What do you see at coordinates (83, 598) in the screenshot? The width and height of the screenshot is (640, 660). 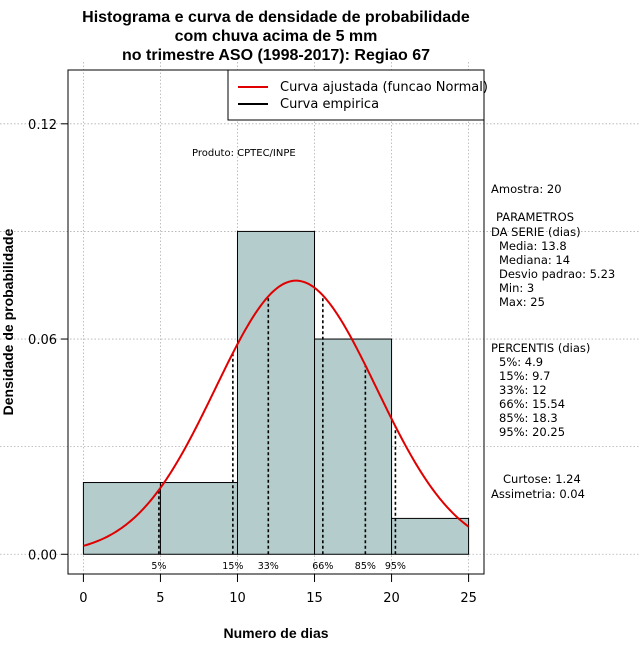 I see `x-tick-label: 0` at bounding box center [83, 598].